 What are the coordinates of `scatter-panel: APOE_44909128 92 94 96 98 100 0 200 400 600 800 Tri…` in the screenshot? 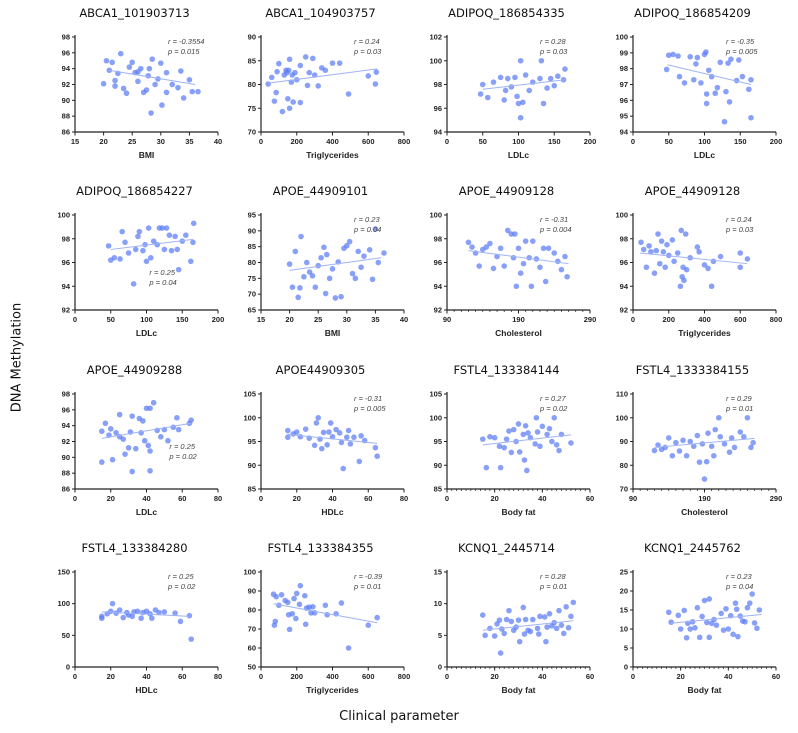 It's located at (698, 261).